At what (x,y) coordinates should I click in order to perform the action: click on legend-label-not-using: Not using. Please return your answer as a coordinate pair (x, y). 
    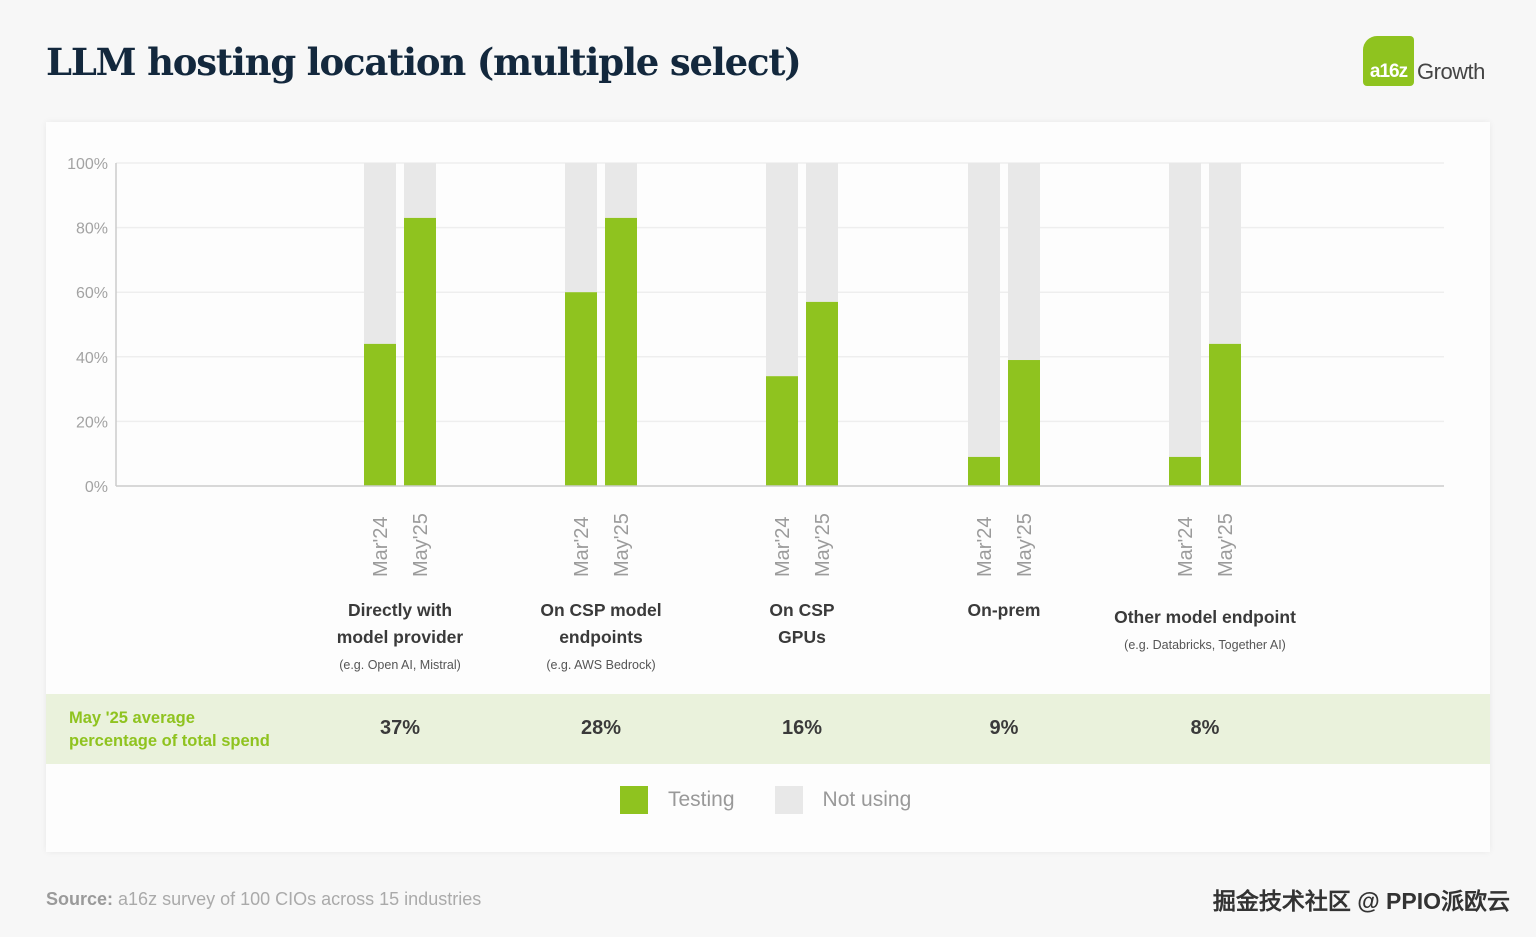
    Looking at the image, I should click on (867, 799).